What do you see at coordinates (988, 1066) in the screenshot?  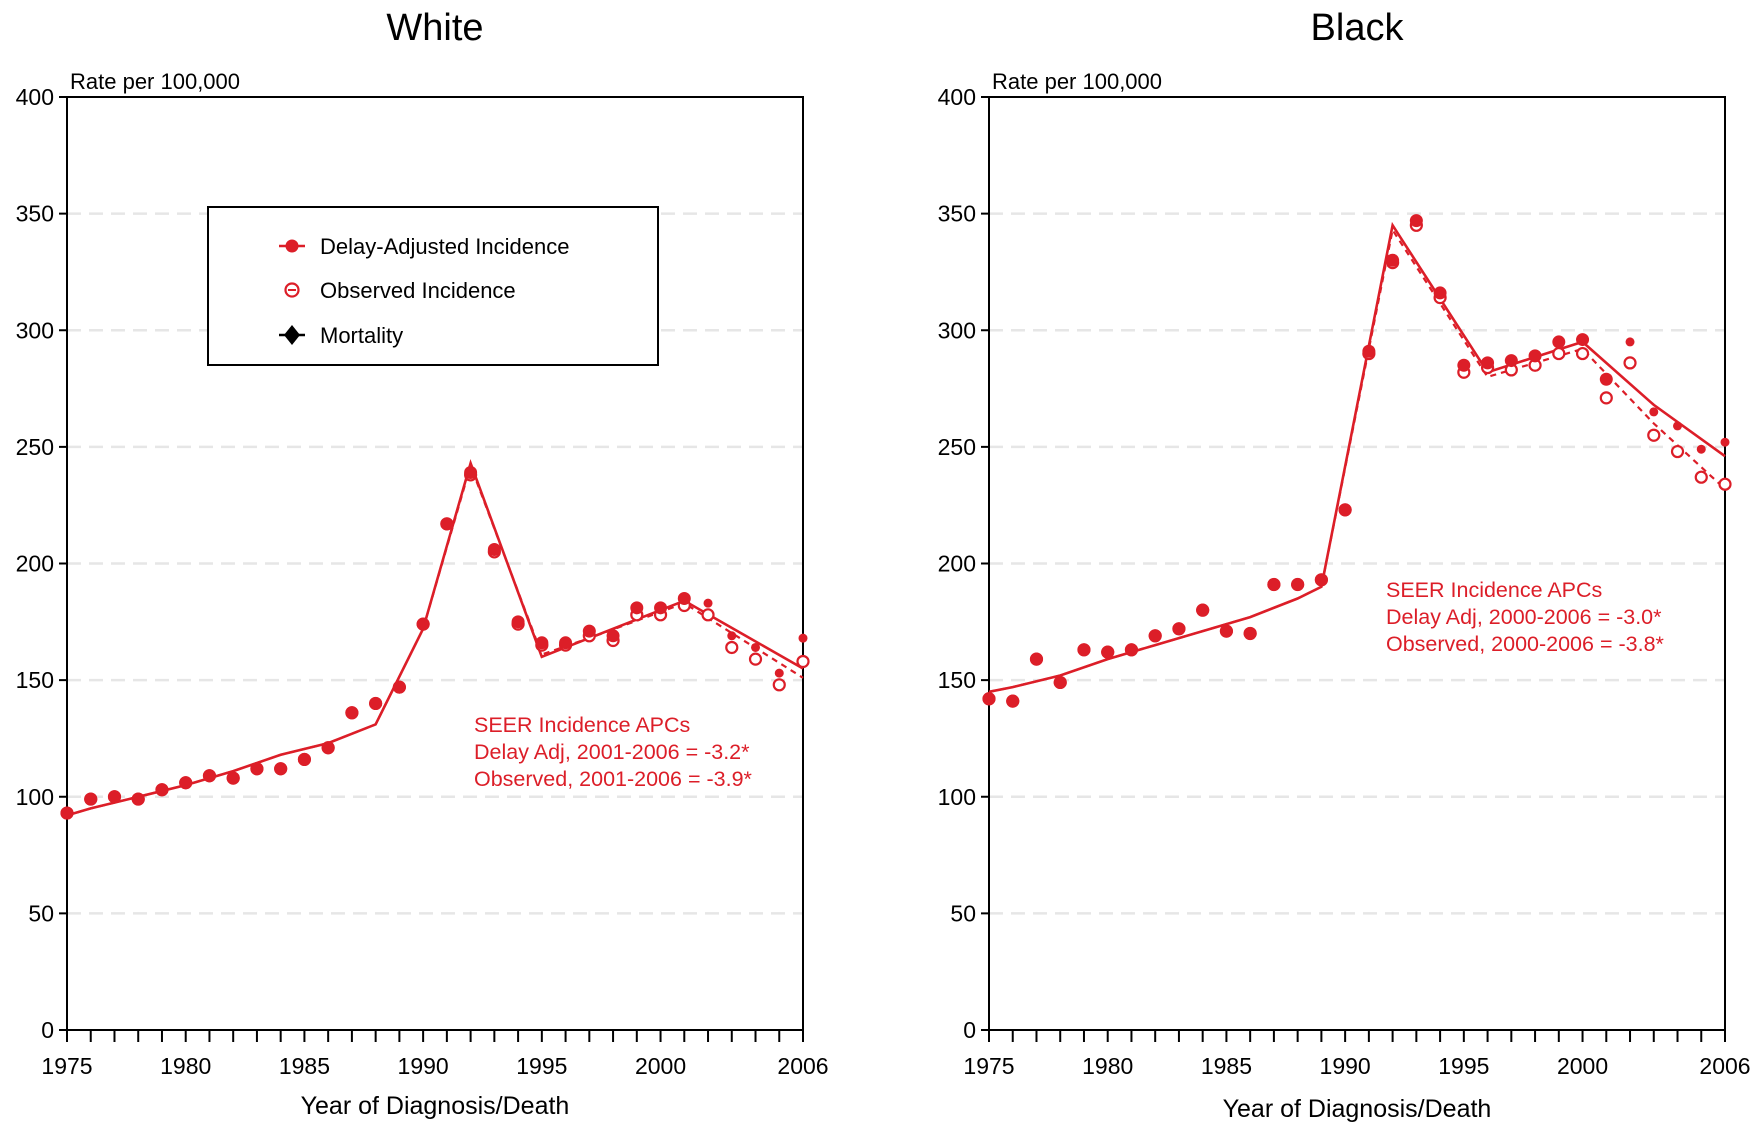 I see `x-tick-label: 1975` at bounding box center [988, 1066].